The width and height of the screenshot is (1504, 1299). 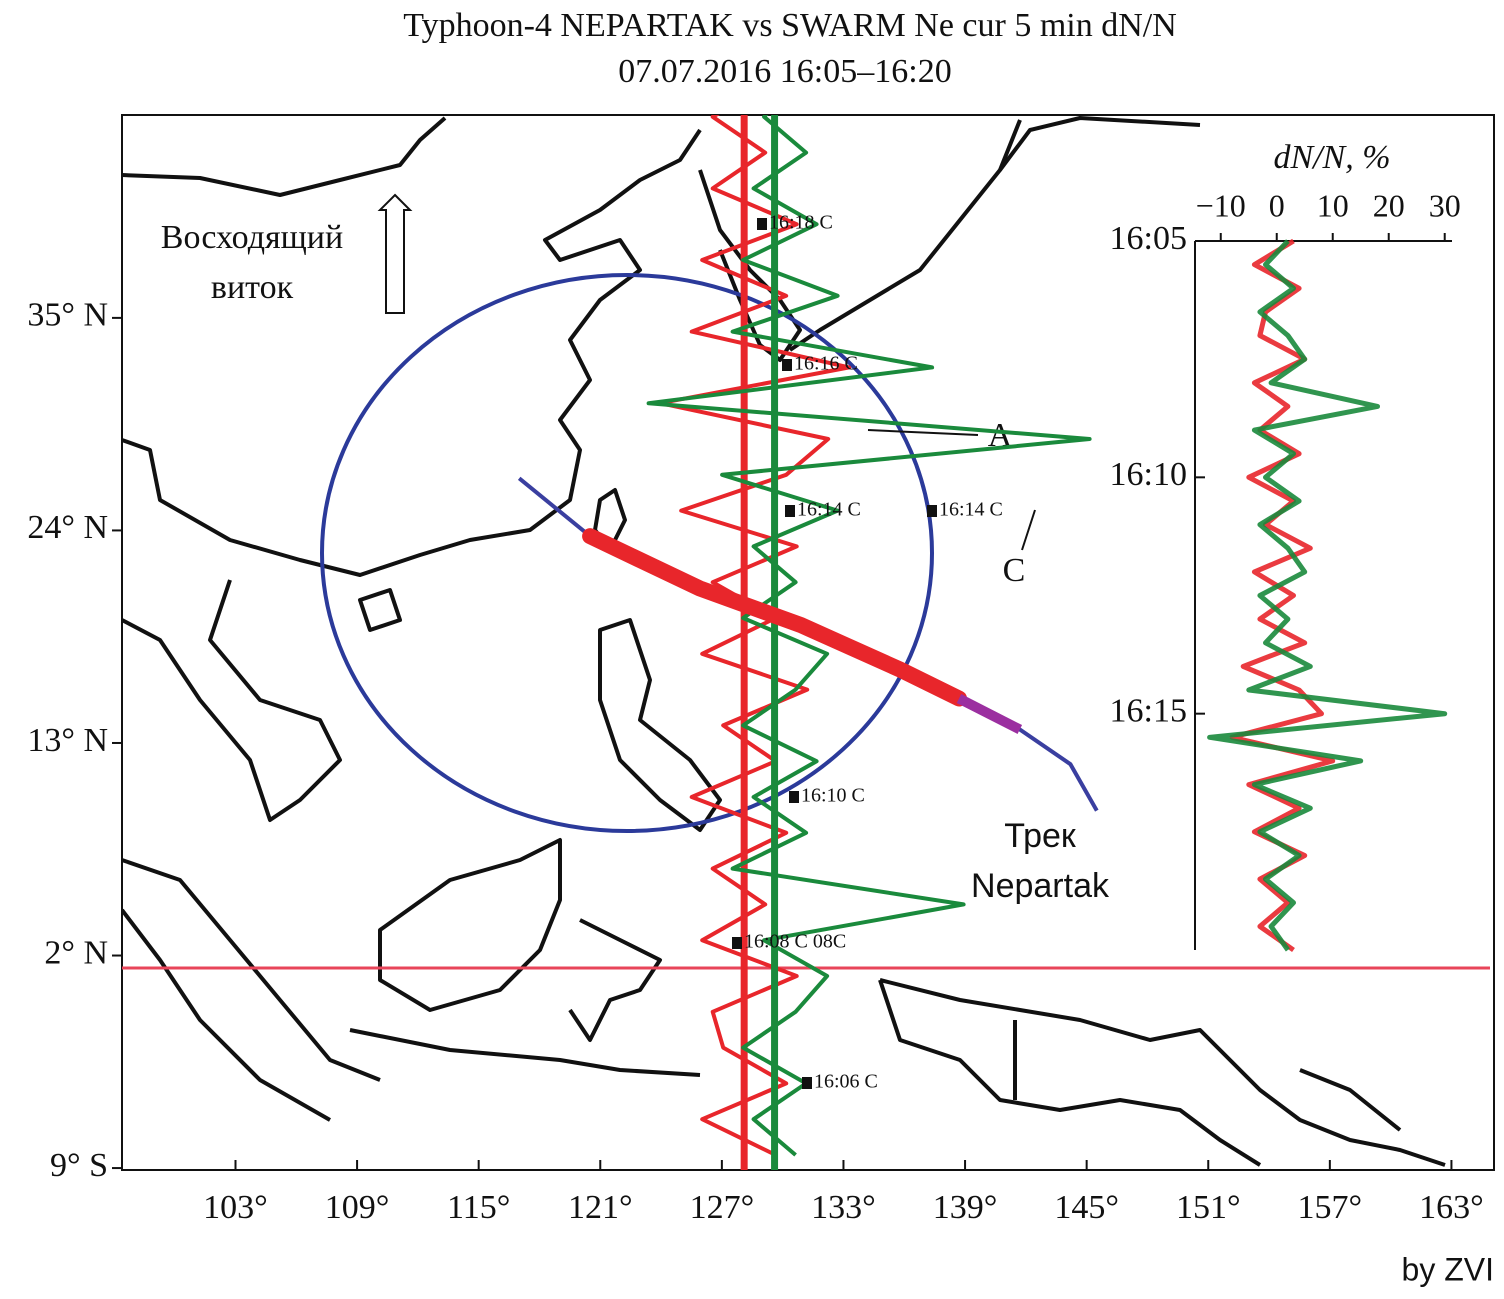 I want to click on leader-c, so click(x=1028, y=530).